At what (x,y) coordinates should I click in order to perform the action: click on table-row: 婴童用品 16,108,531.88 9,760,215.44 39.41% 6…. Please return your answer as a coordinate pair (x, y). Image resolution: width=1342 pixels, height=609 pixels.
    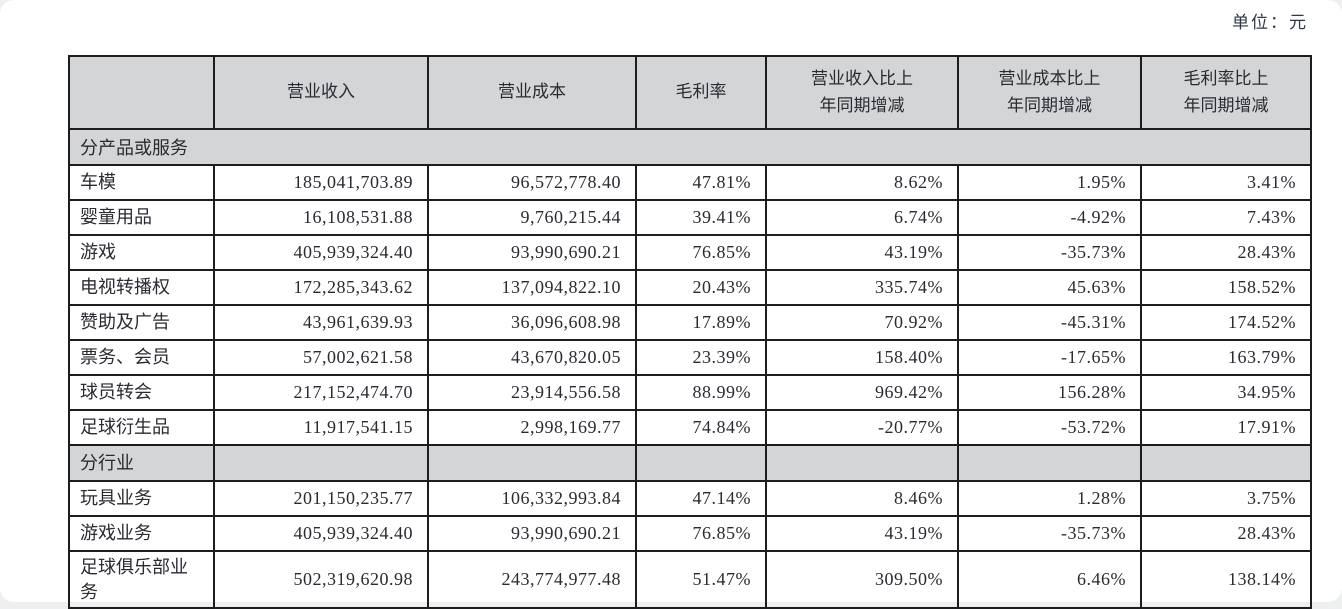
    Looking at the image, I should click on (690, 217).